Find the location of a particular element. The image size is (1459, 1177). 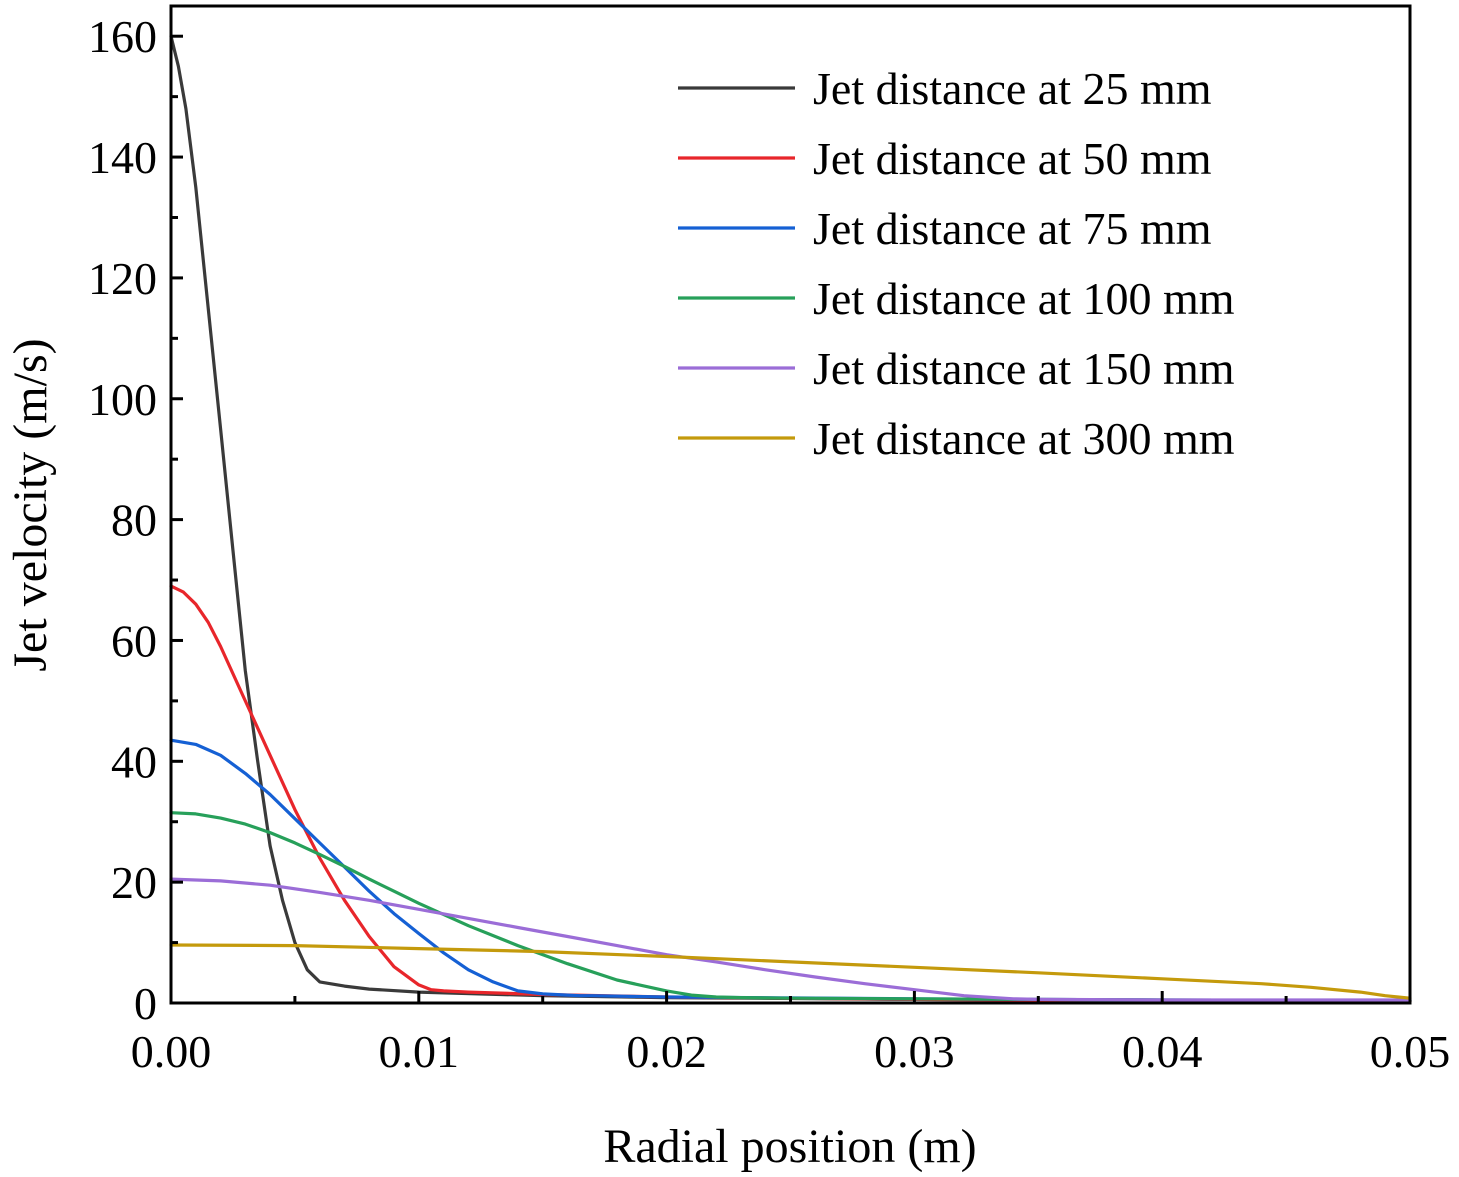

y-tick-label: 100 is located at coordinates (122, 399).